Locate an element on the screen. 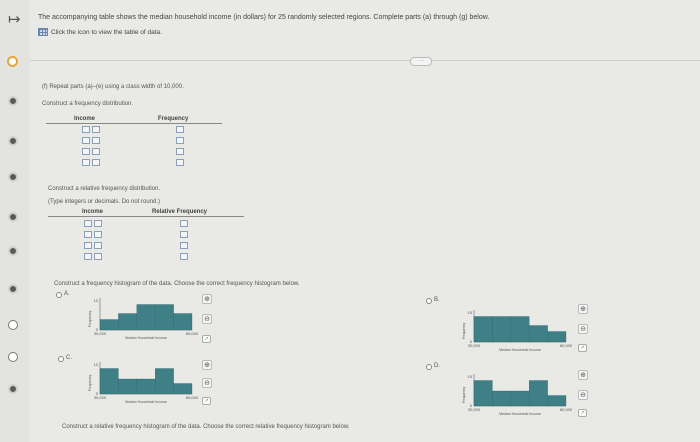  y-tick-label: 0 is located at coordinates (97, 329).